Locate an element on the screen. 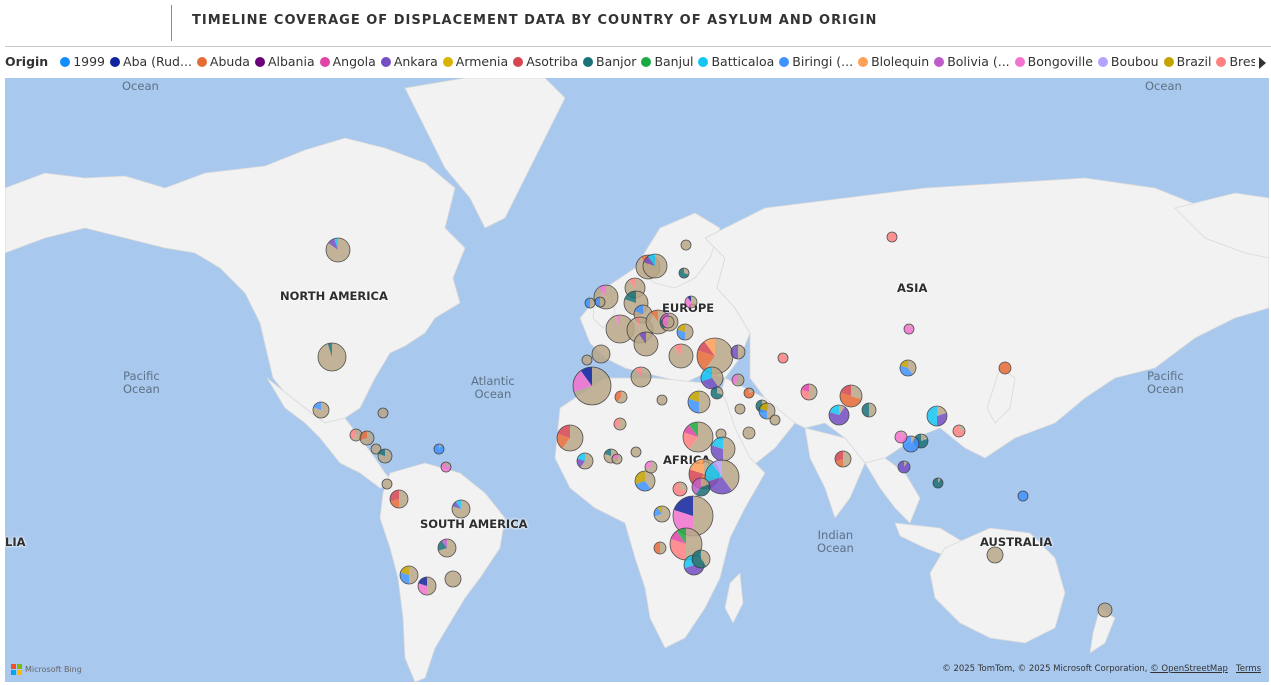 The width and height of the screenshot is (1271, 685). legend-item: Blolequin is located at coordinates (893, 61).